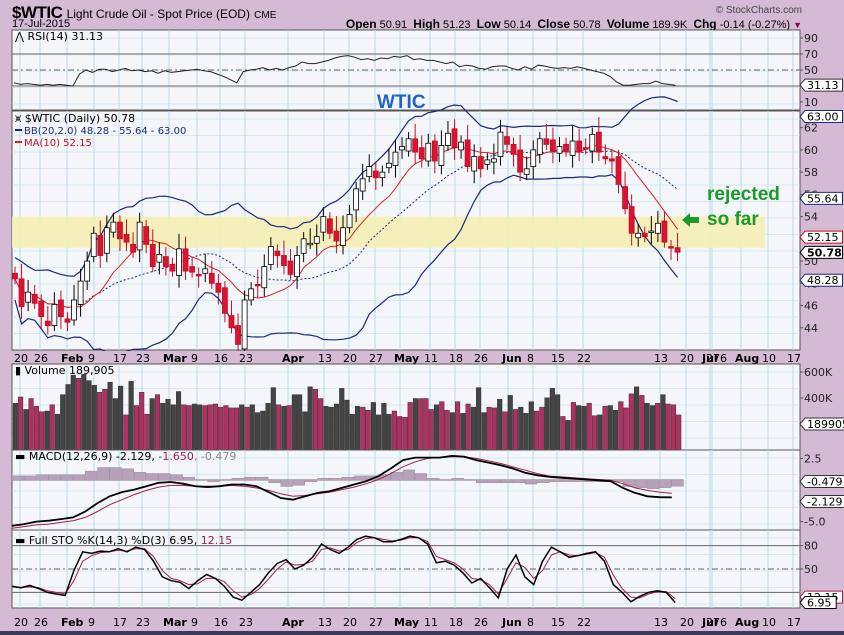 This screenshot has width=844, height=635. Describe the element at coordinates (194, 622) in the screenshot. I see `svg-text: 9` at that location.